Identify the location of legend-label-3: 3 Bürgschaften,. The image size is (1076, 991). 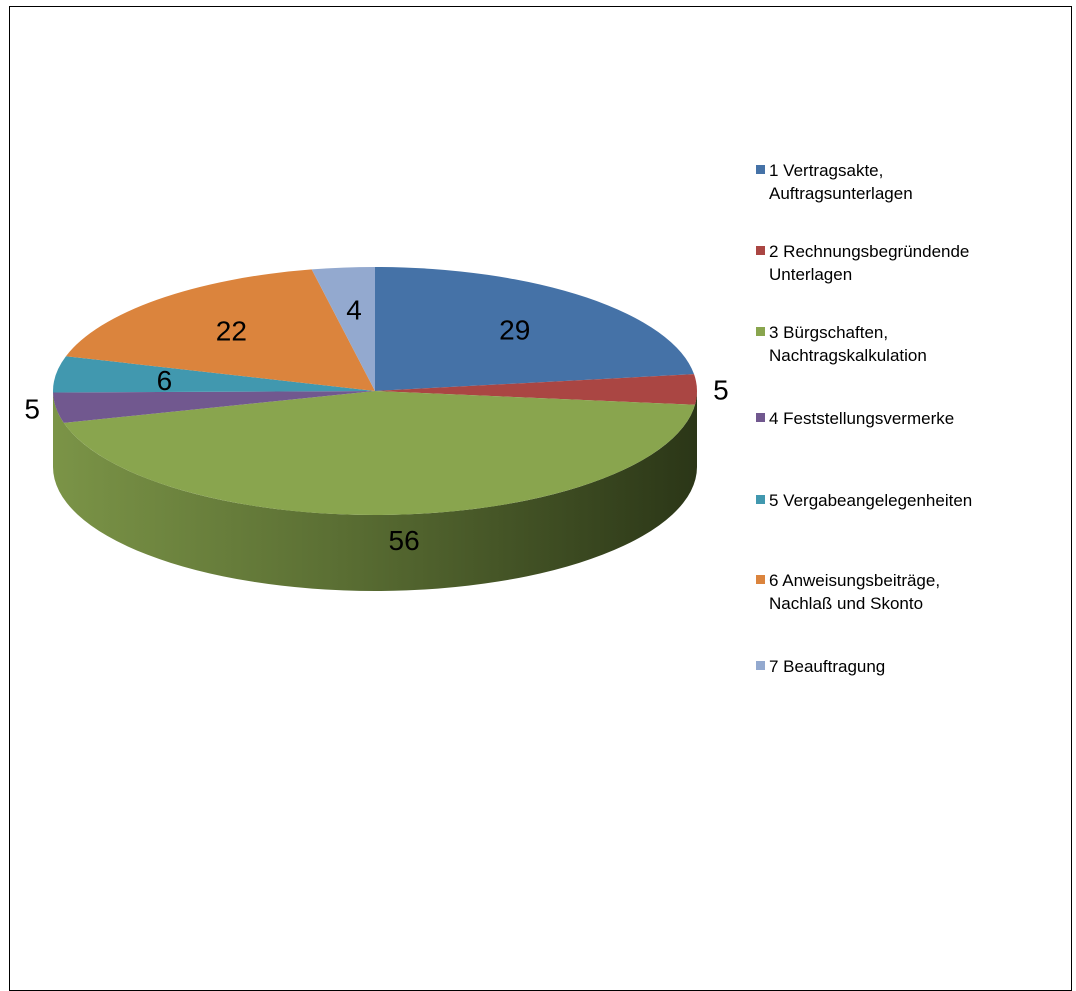
(828, 332).